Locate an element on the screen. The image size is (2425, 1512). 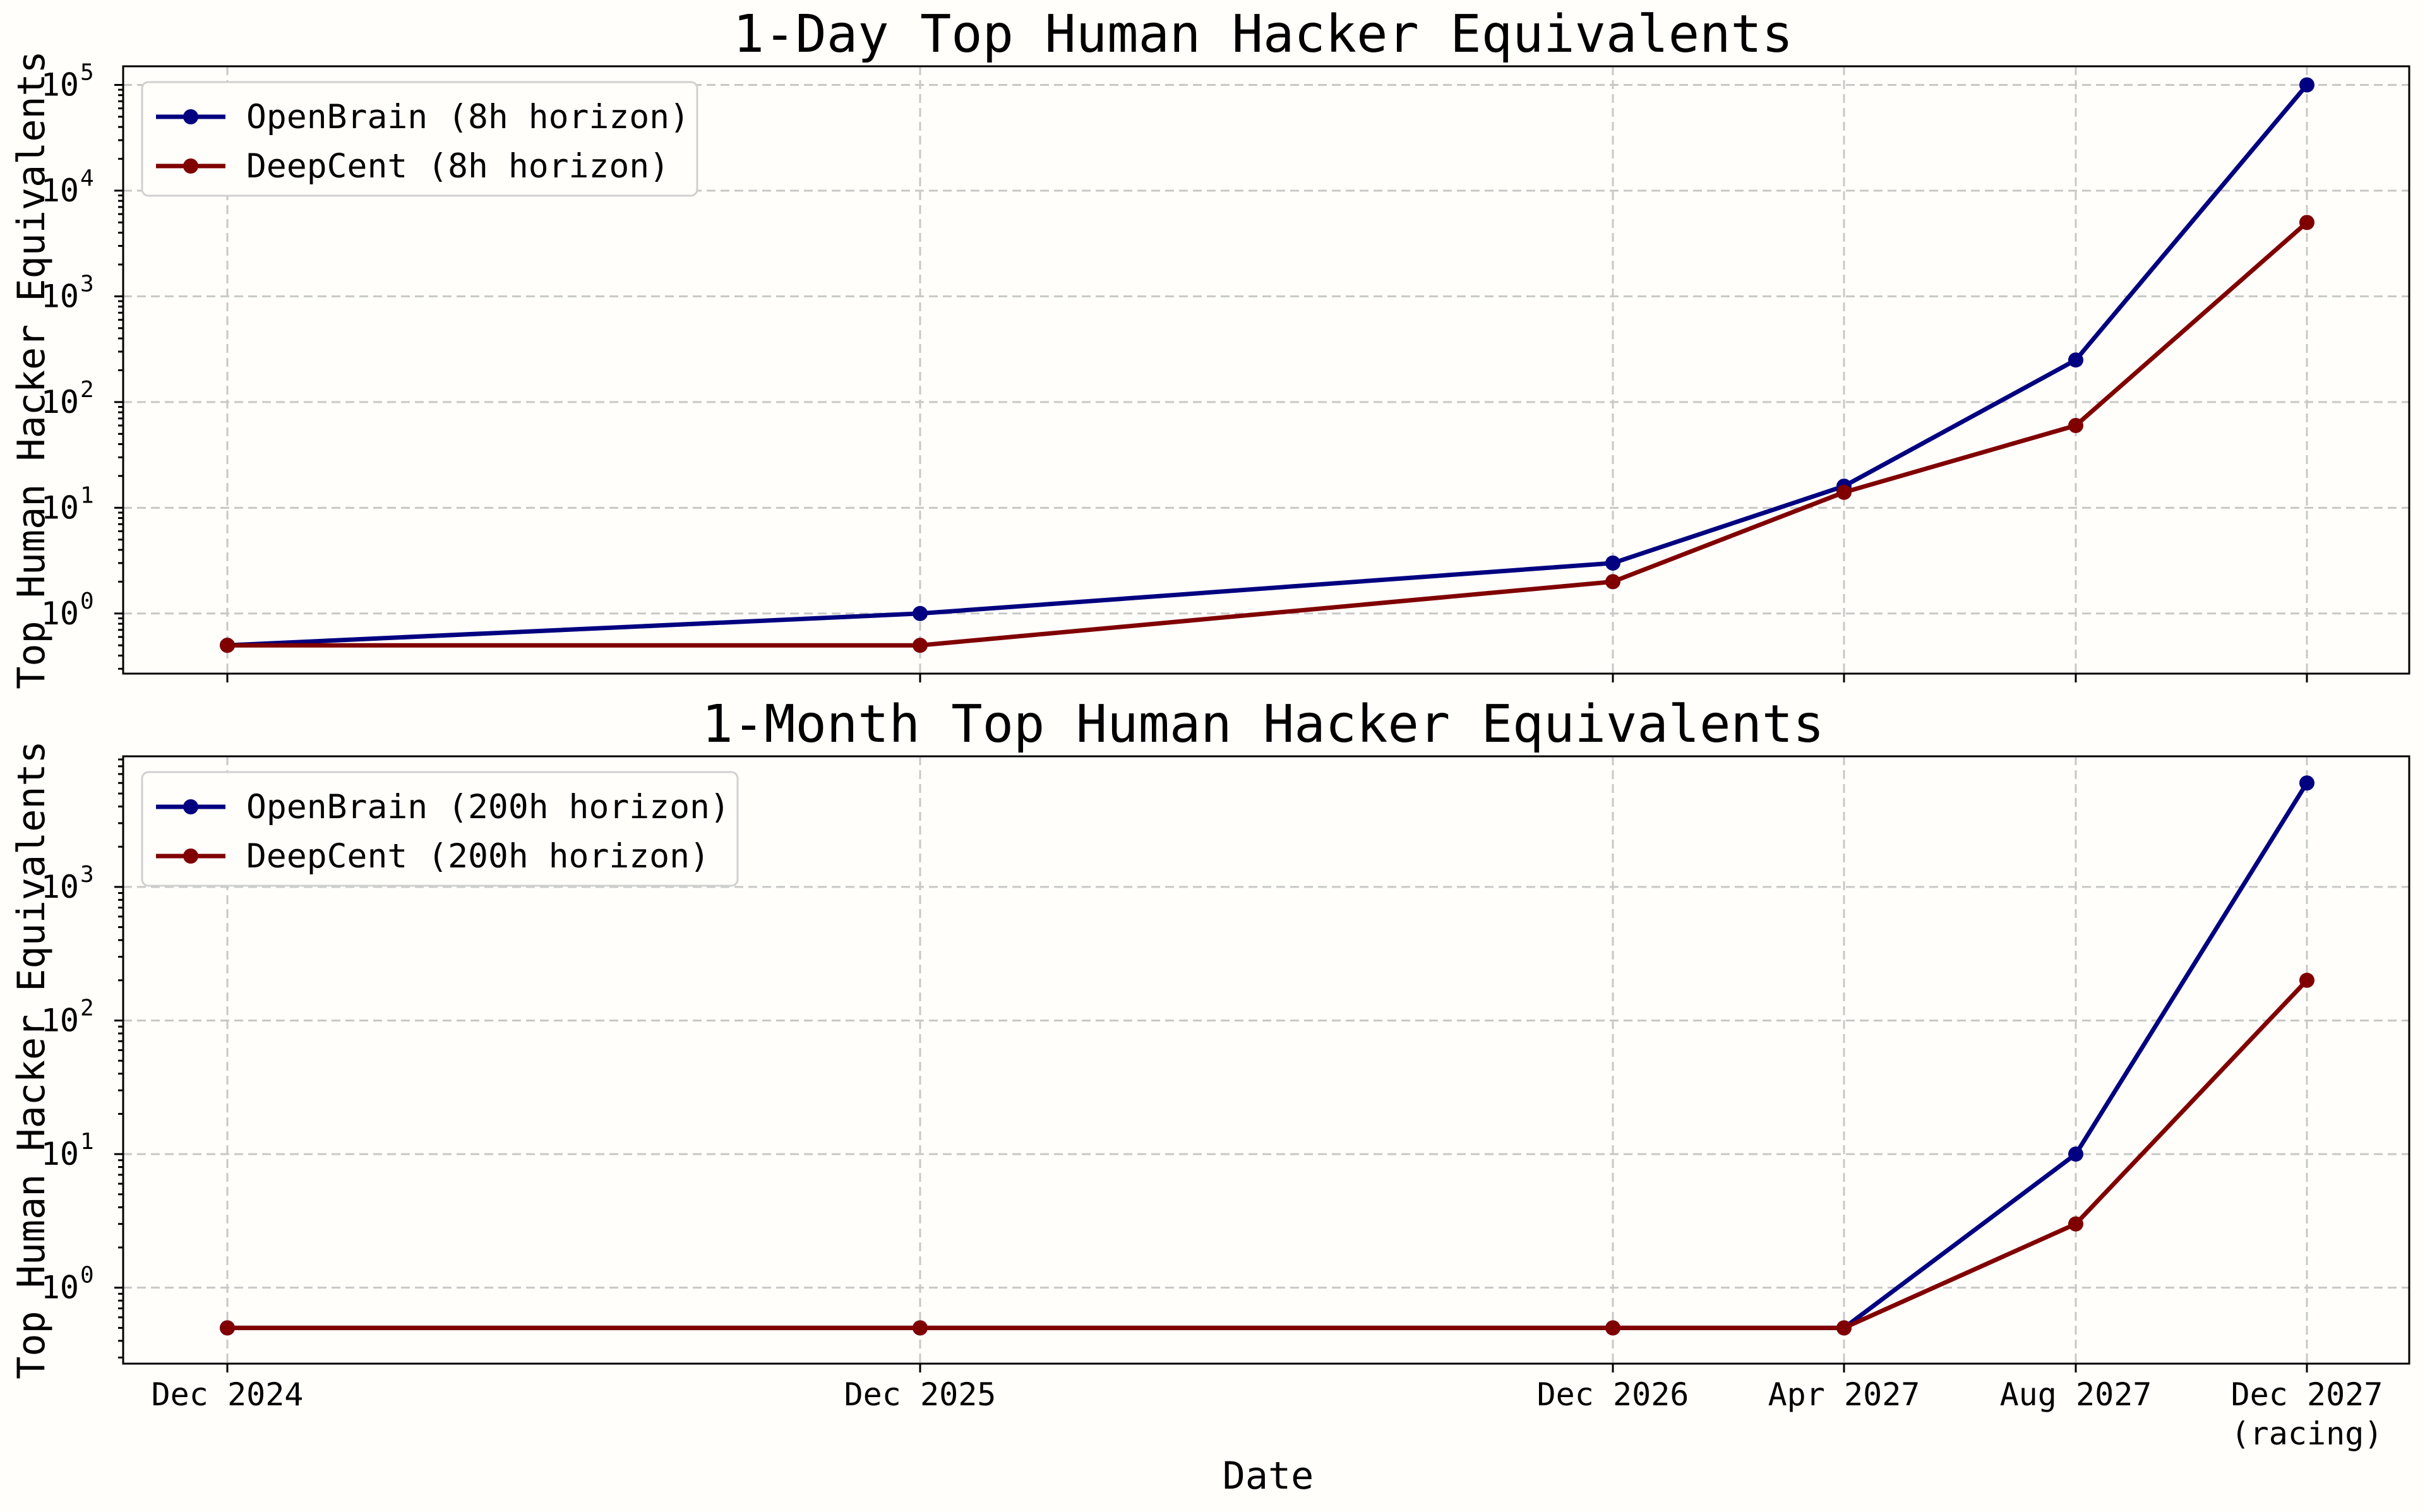
legend-label: DeepCent (8h horizon) is located at coordinates (457, 166).